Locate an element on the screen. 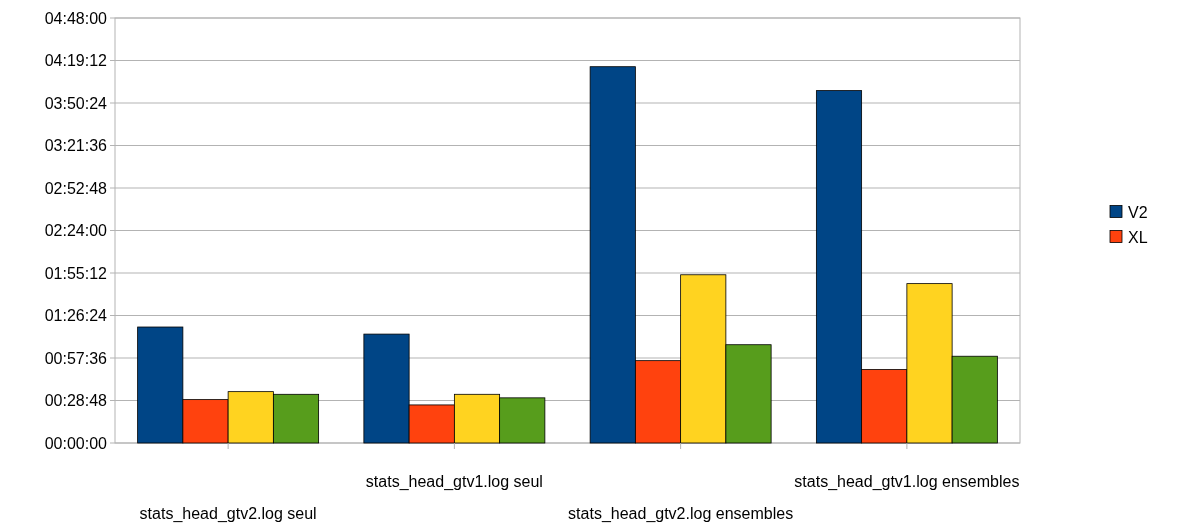 The image size is (1202, 529). x-tick-label: stats_head_gtv2.log ensembles is located at coordinates (681, 514).